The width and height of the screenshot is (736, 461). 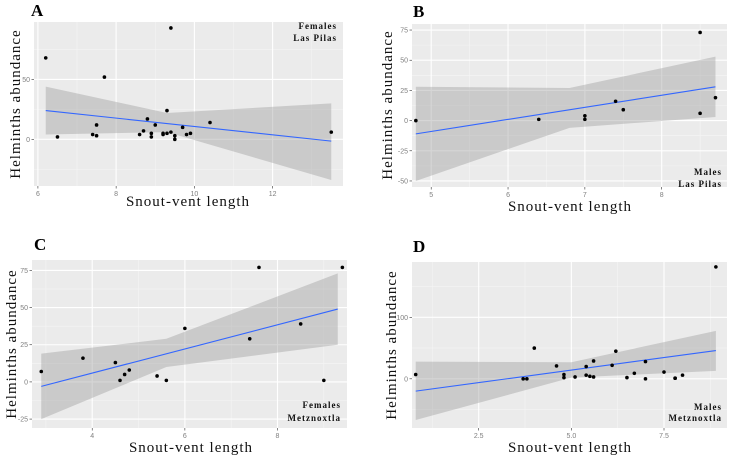 What do you see at coordinates (585, 195) in the screenshot?
I see `x-tick-label: 7` at bounding box center [585, 195].